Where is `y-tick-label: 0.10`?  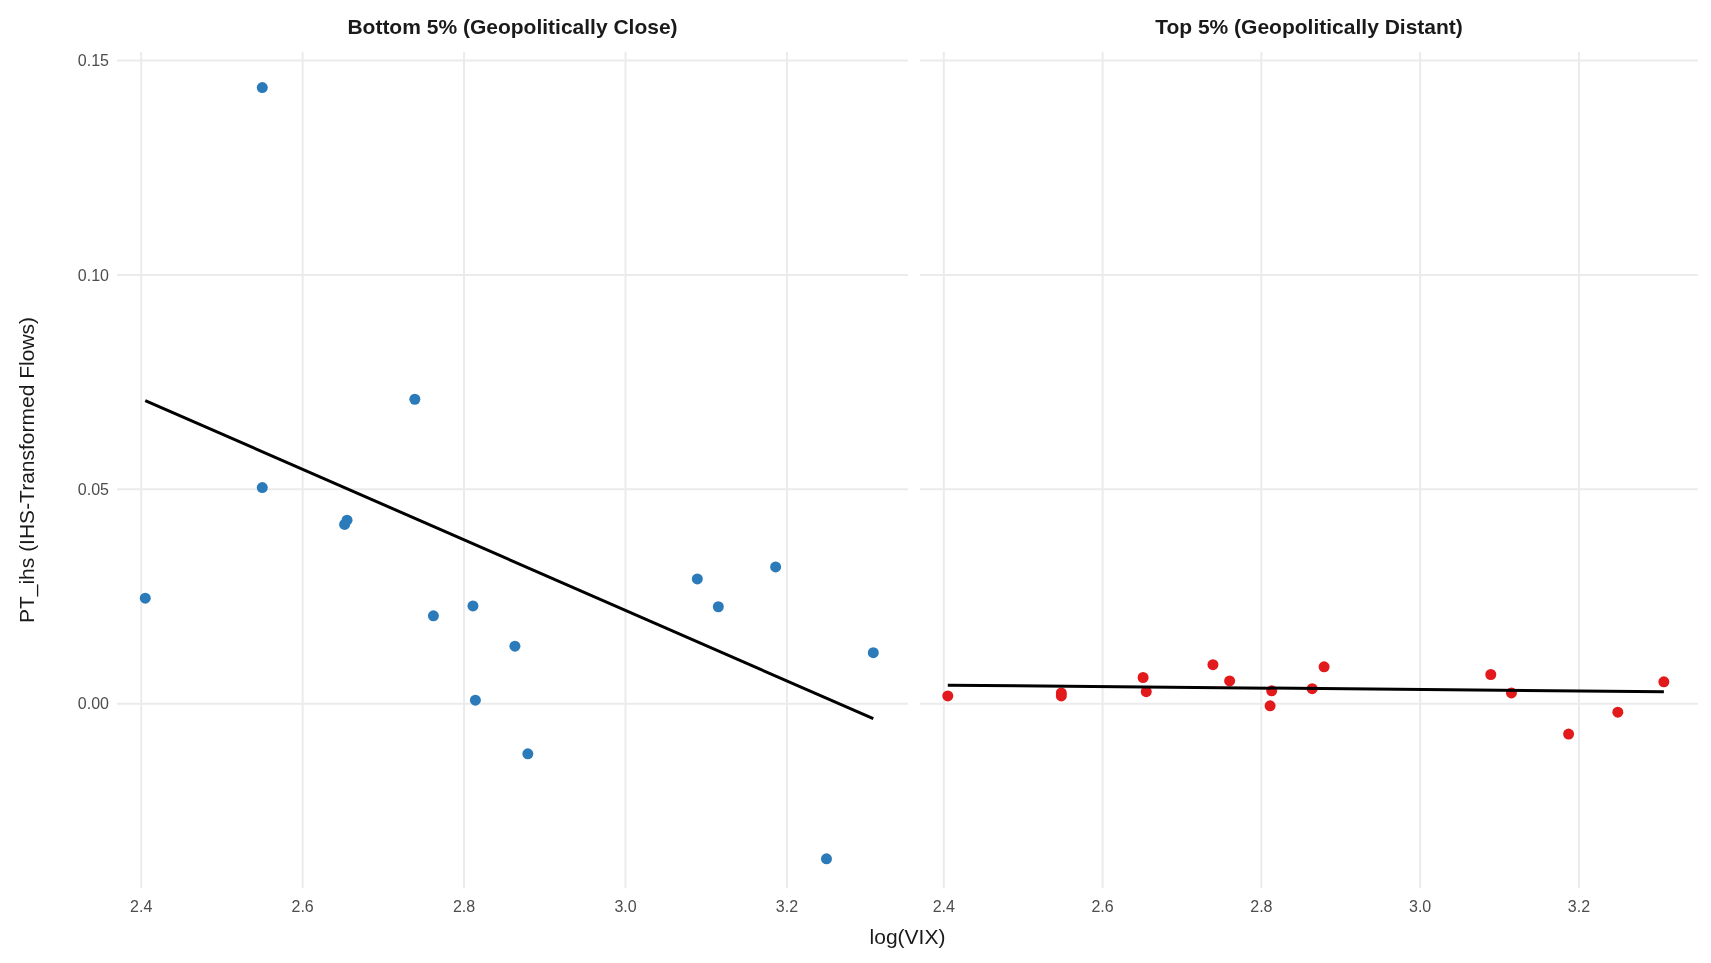 y-tick-label: 0.10 is located at coordinates (93, 275).